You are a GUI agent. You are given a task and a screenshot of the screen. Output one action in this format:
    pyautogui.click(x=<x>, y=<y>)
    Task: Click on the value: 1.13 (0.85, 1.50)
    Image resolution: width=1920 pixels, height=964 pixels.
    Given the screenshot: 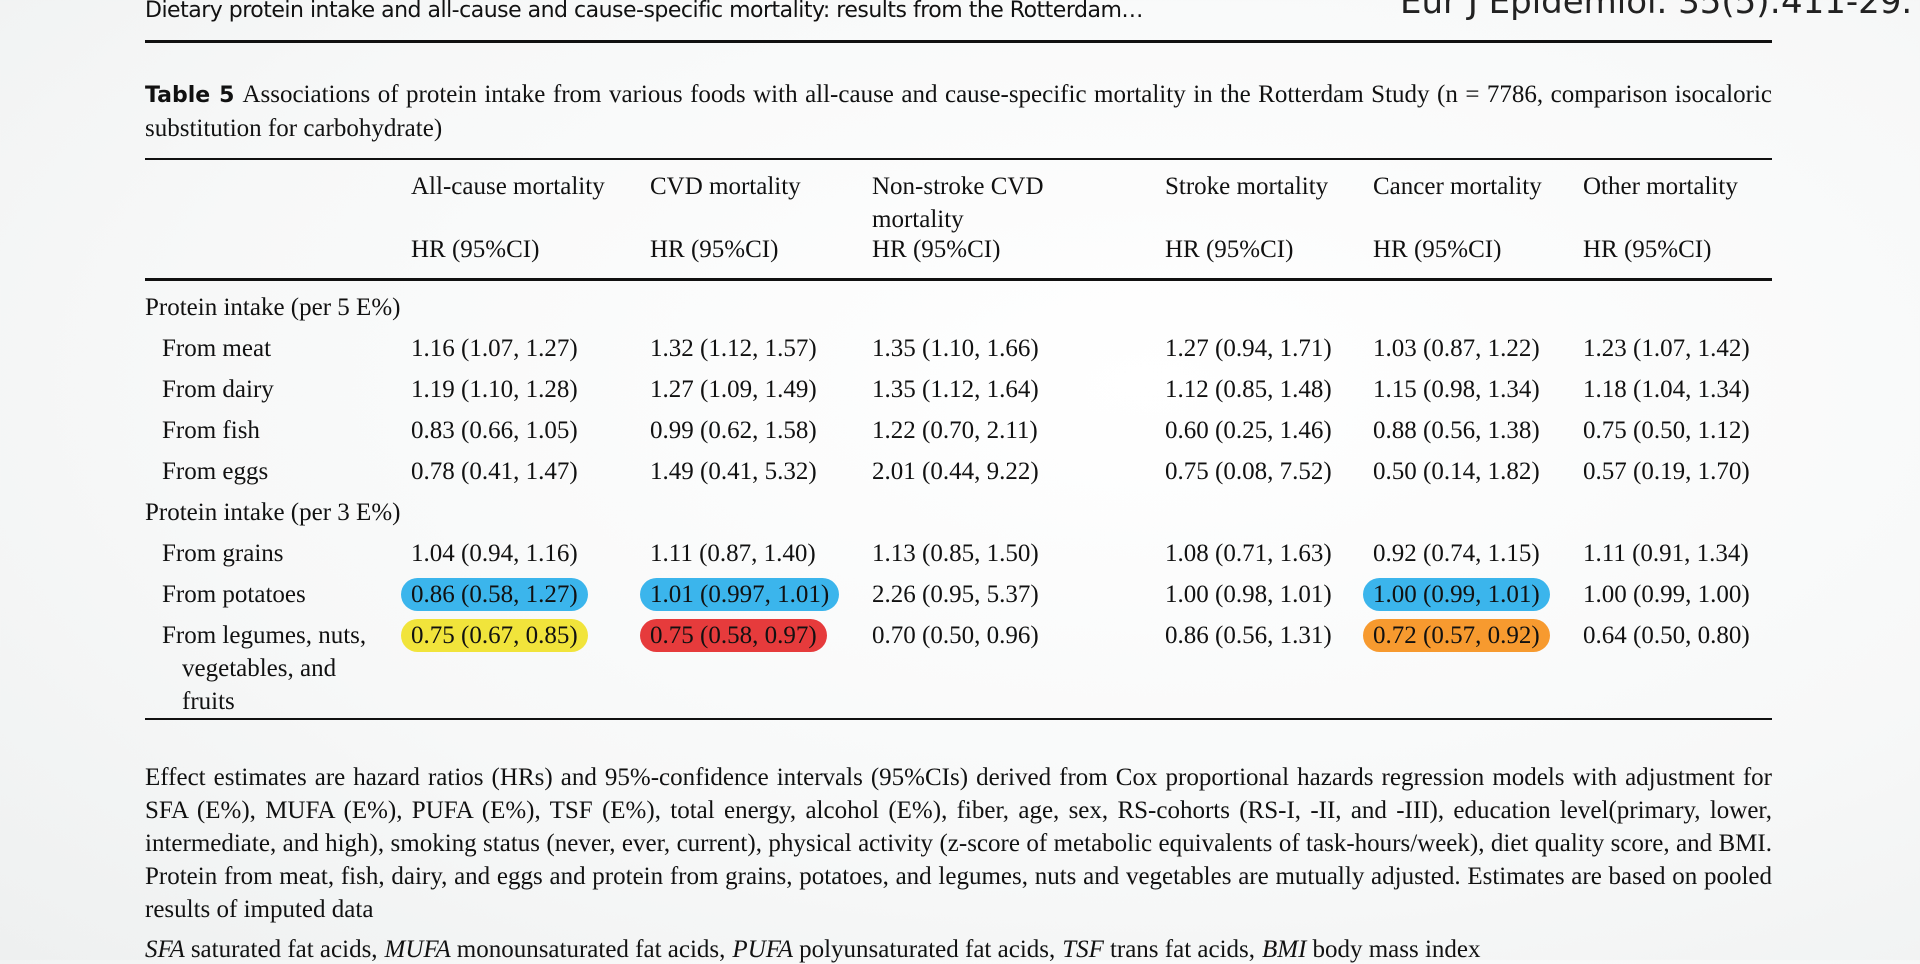 What is the action you would take?
    pyautogui.click(x=955, y=553)
    